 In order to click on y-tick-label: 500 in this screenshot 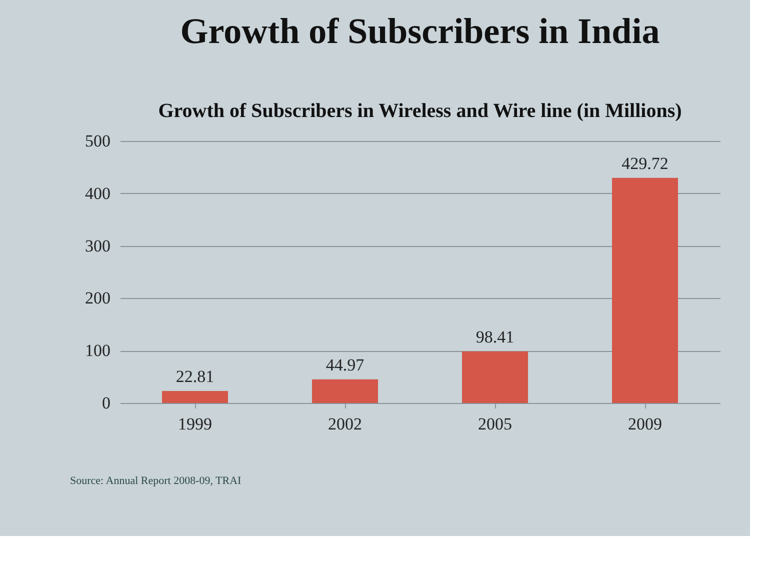, I will do `click(97, 141)`.